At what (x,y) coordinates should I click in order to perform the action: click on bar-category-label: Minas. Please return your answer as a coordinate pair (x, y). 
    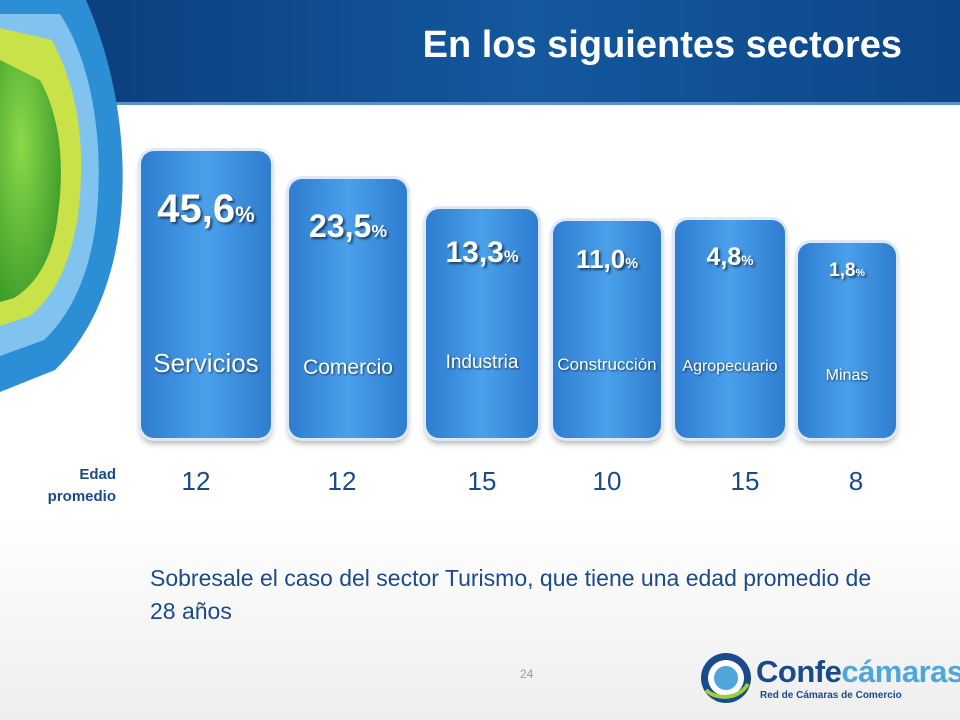
    Looking at the image, I should click on (847, 375).